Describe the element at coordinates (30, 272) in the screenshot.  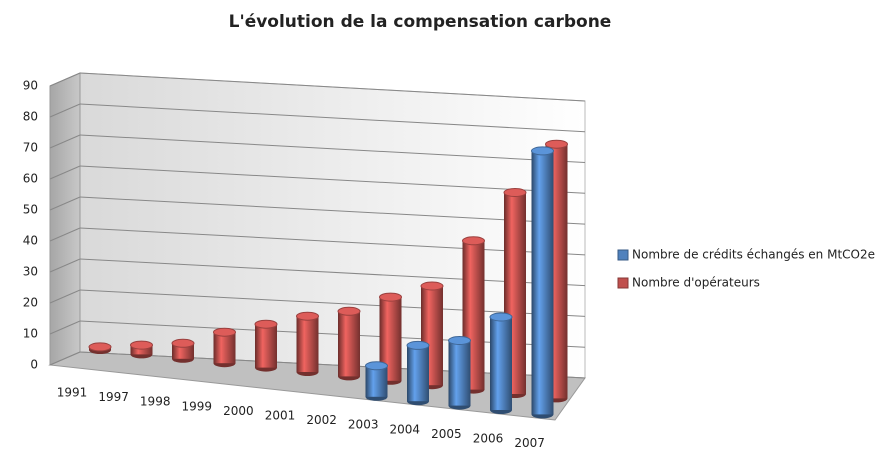
I see `y-tick-label: 30` at that location.